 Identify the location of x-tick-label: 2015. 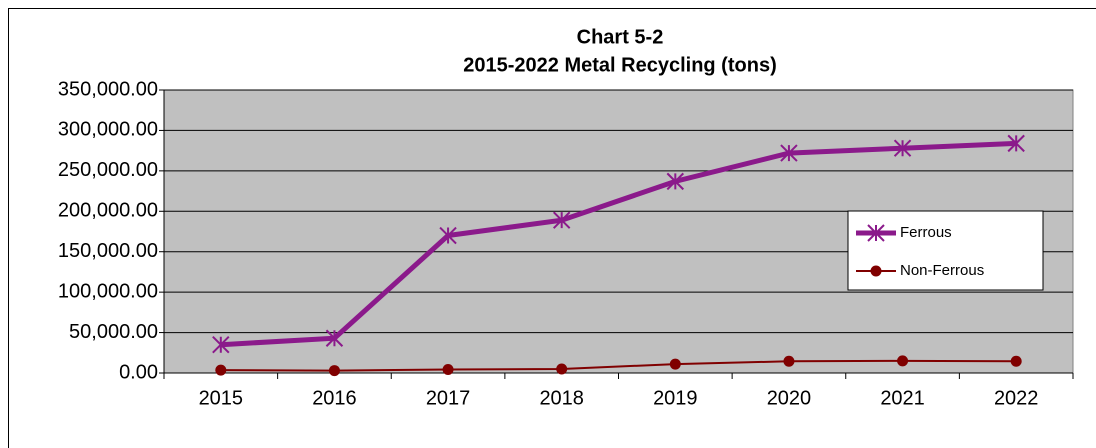
(221, 398).